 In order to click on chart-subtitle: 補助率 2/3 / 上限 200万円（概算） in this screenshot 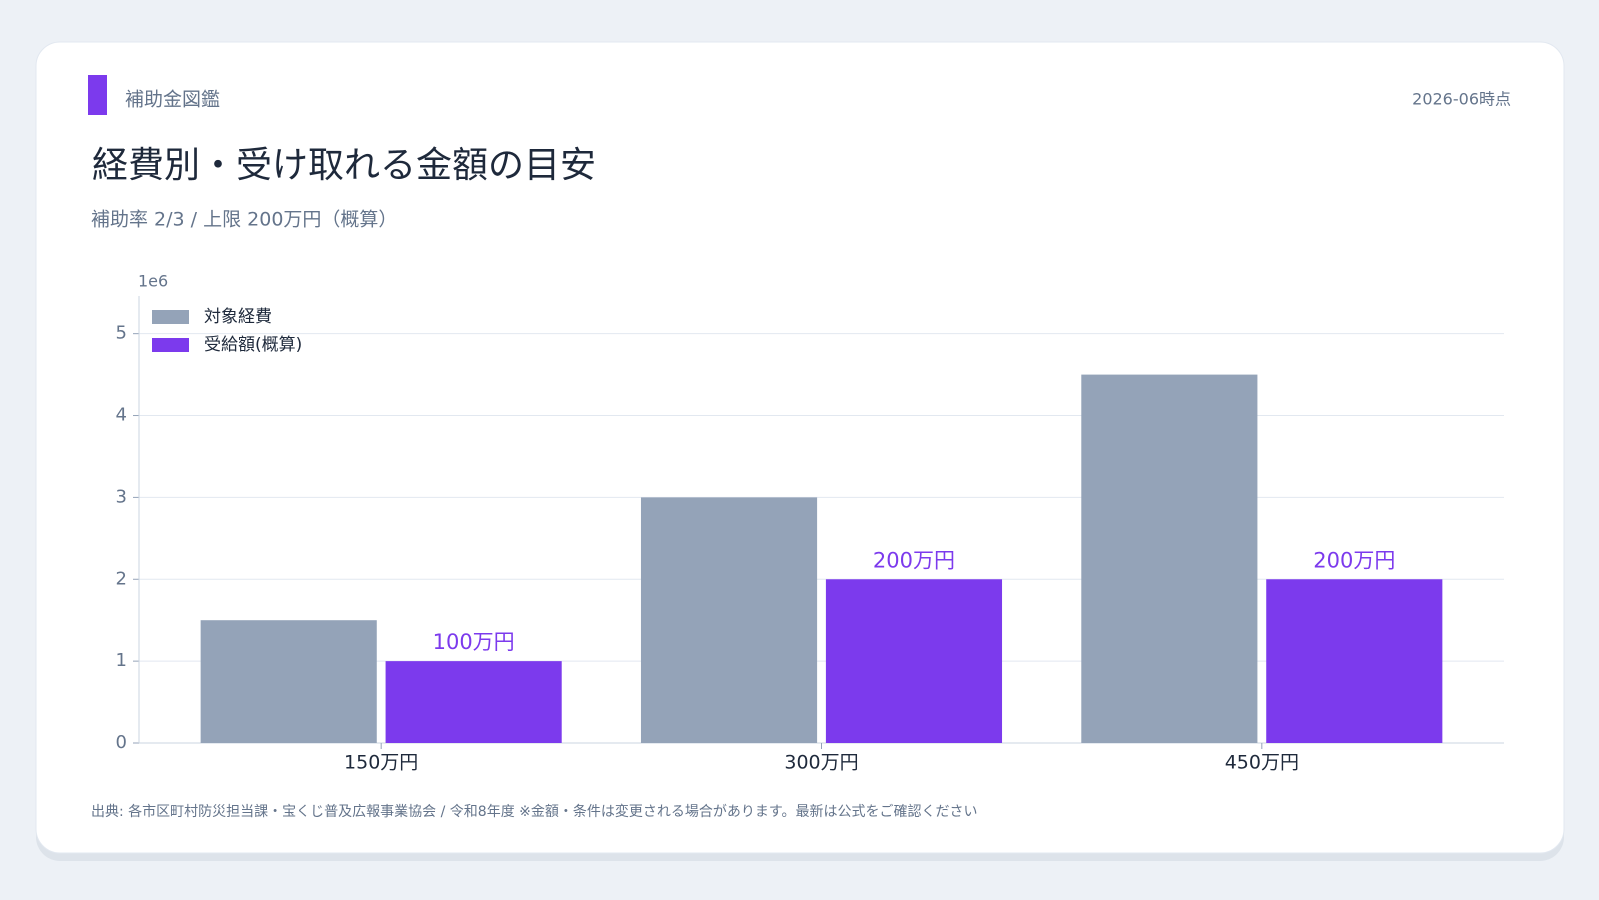, I will do `click(244, 220)`.